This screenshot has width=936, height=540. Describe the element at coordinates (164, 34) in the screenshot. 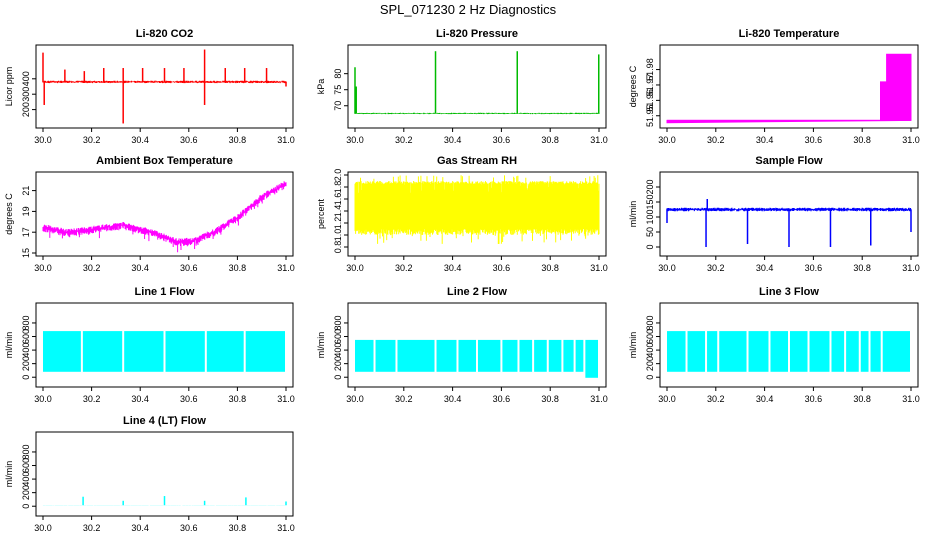

I see `chart-title: Li-820 CO2` at that location.